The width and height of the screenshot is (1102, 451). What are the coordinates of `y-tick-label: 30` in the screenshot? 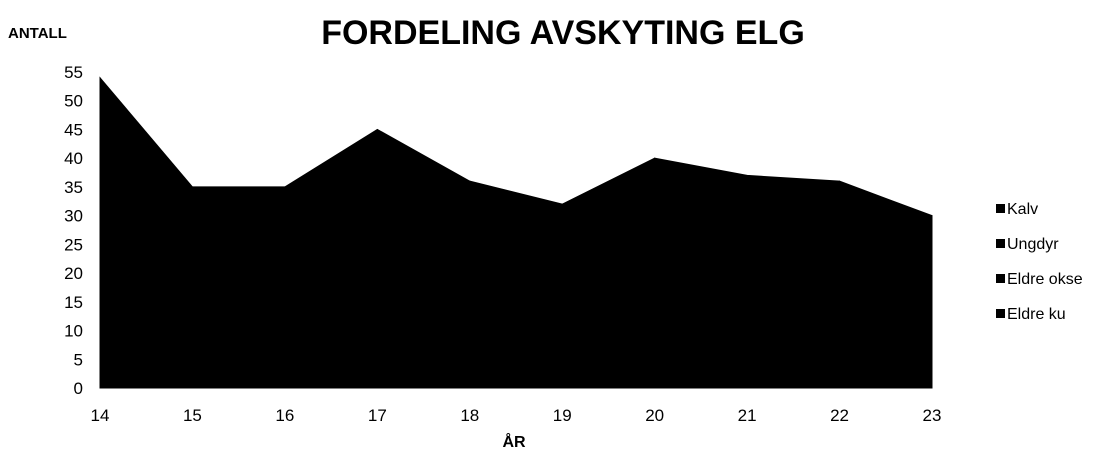 It's located at (73, 216).